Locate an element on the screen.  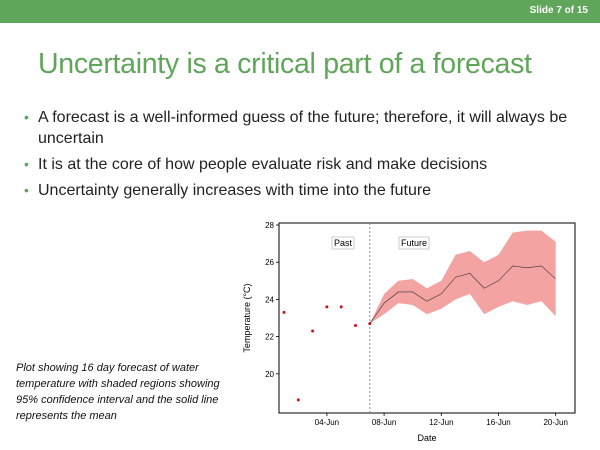
confidence-band is located at coordinates (462, 277).